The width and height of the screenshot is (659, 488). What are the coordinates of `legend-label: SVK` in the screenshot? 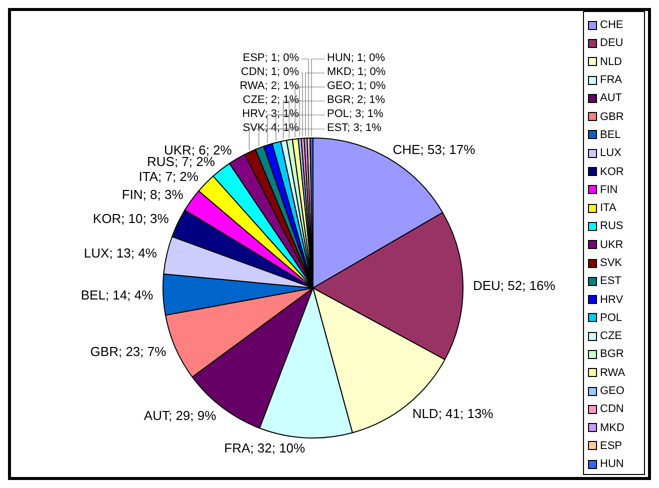 It's located at (611, 263).